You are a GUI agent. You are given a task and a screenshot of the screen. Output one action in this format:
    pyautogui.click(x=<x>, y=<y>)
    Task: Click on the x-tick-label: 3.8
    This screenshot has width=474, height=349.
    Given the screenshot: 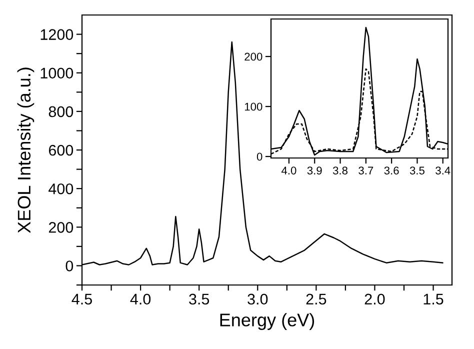 What is the action you would take?
    pyautogui.click(x=340, y=170)
    